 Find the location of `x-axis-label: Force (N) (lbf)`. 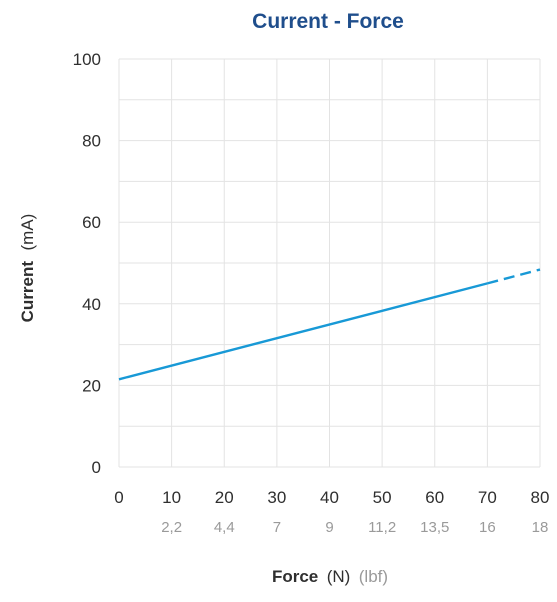

x-axis-label: Force (N) (lbf) is located at coordinates (330, 576).